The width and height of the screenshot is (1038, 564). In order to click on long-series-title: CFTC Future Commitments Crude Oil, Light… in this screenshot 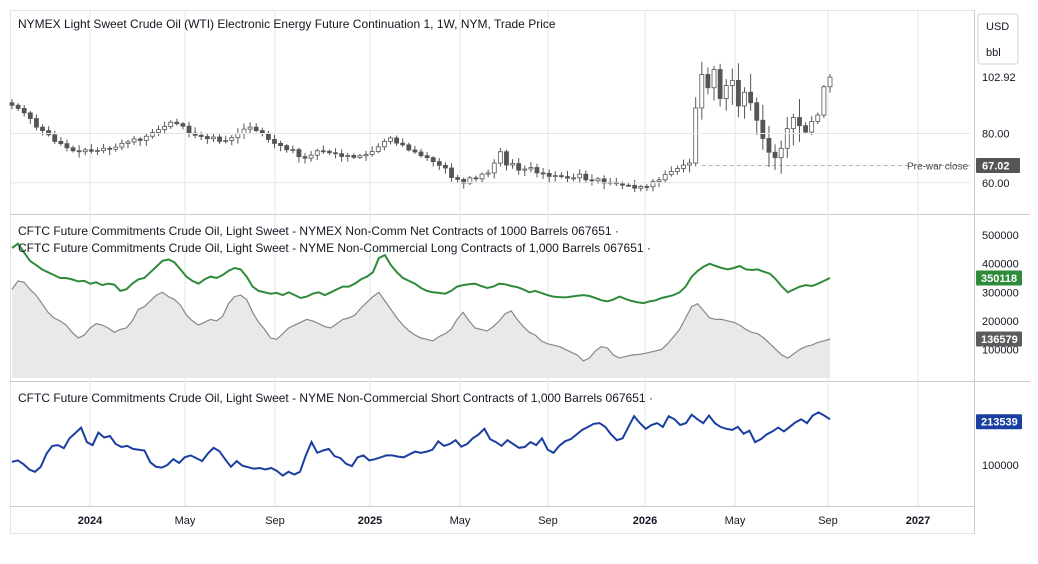, I will do `click(334, 248)`.